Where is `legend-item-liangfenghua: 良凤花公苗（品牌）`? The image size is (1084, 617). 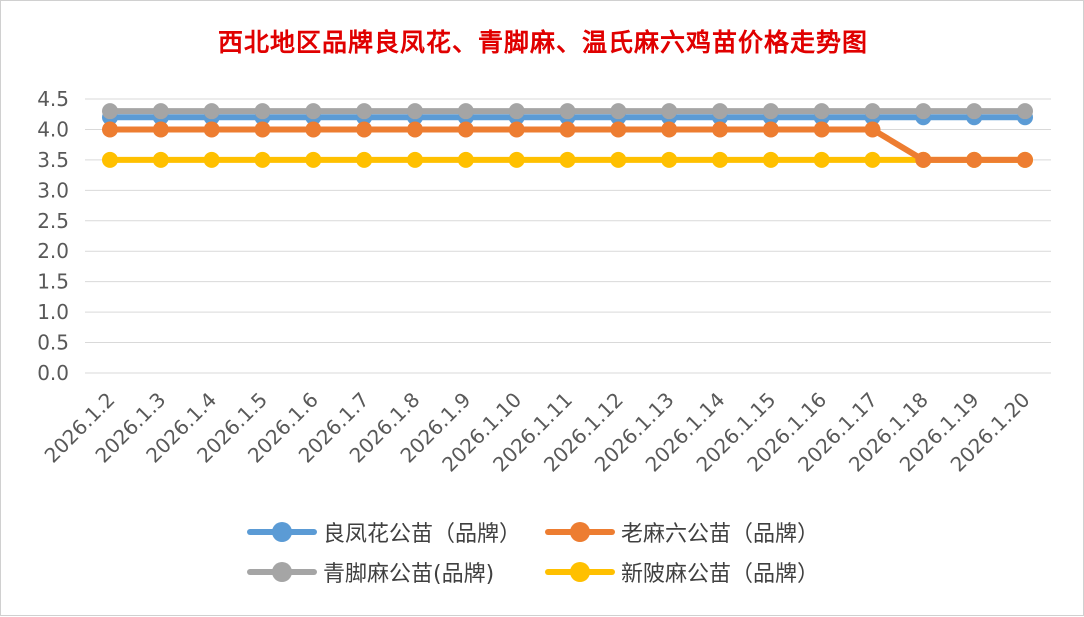 legend-item-liangfenghua: 良凤花公苗（品牌） is located at coordinates (383, 532).